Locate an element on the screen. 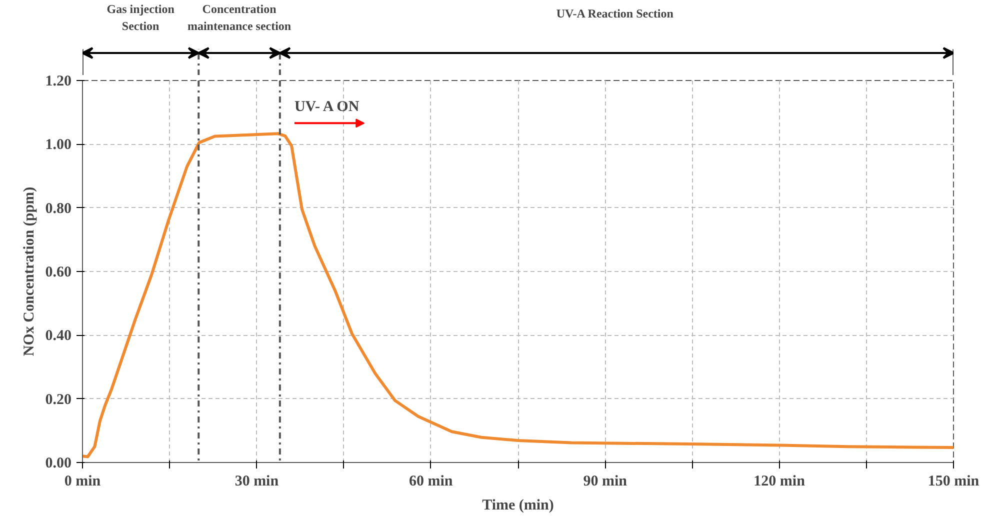 This screenshot has width=983, height=521. y-tick-label: 0.00 is located at coordinates (58, 464).